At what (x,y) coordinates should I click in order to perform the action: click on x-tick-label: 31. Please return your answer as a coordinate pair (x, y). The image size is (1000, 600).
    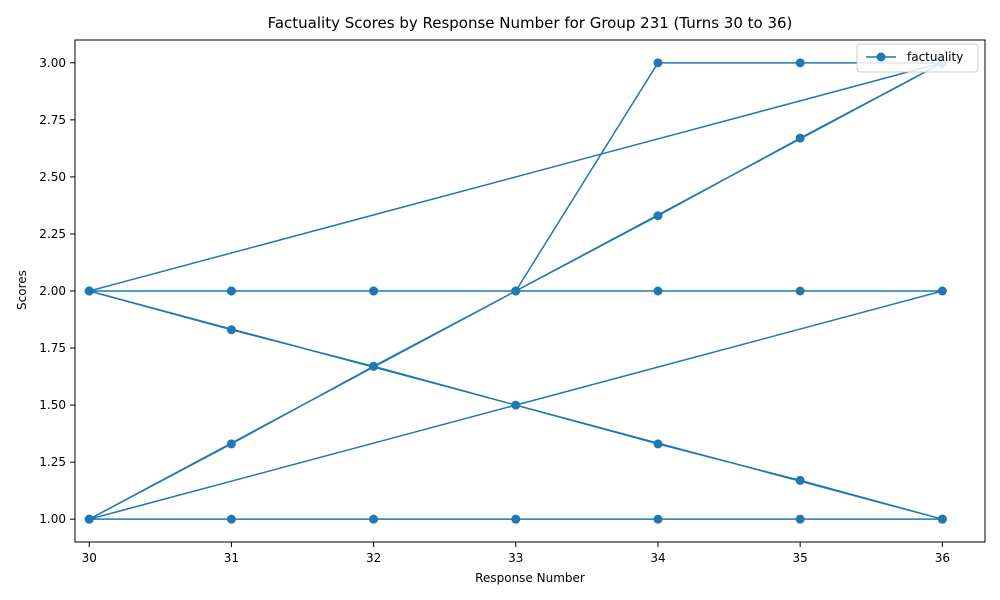
    Looking at the image, I should click on (231, 558).